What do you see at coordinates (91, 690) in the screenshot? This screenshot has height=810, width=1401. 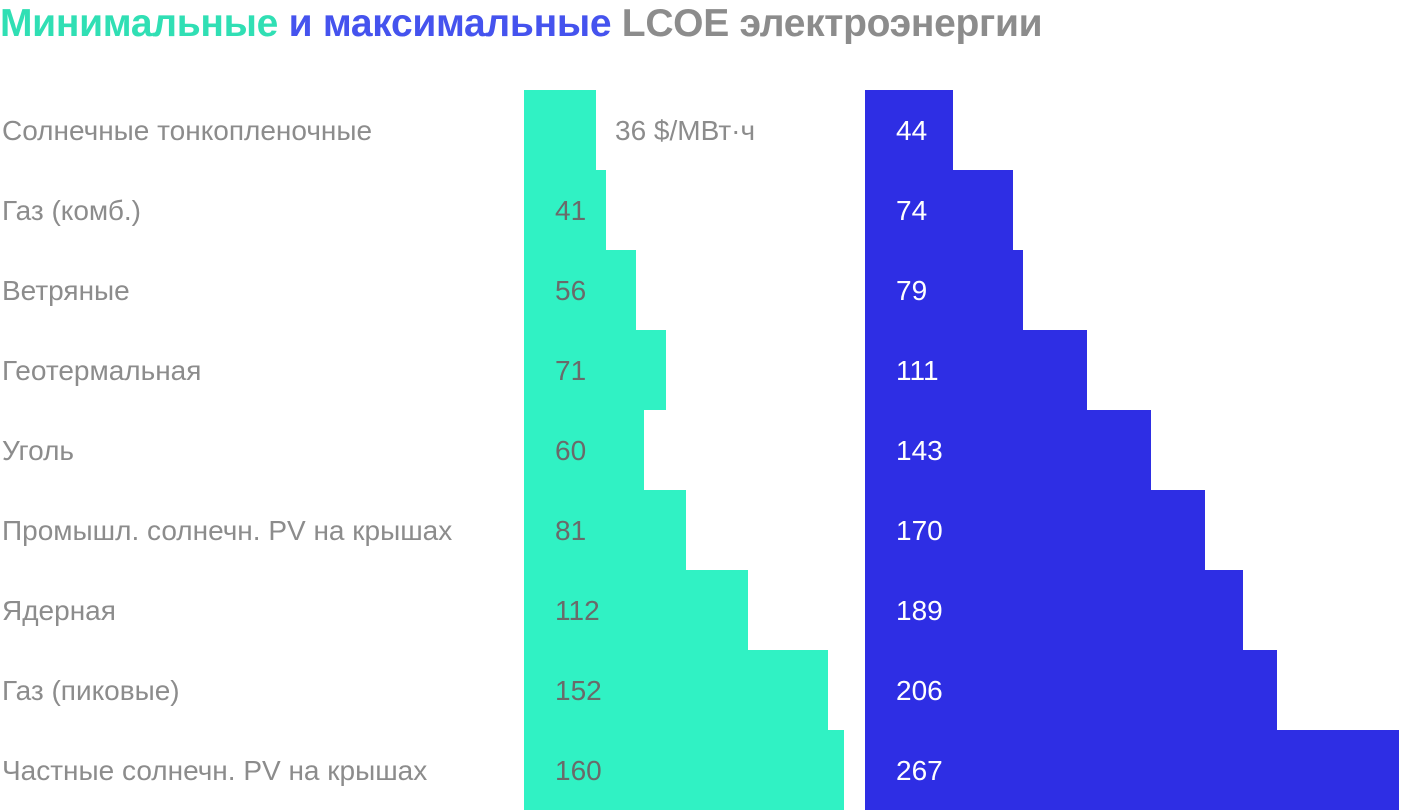 I see `category-label: Газ (пиковые)` at bounding box center [91, 690].